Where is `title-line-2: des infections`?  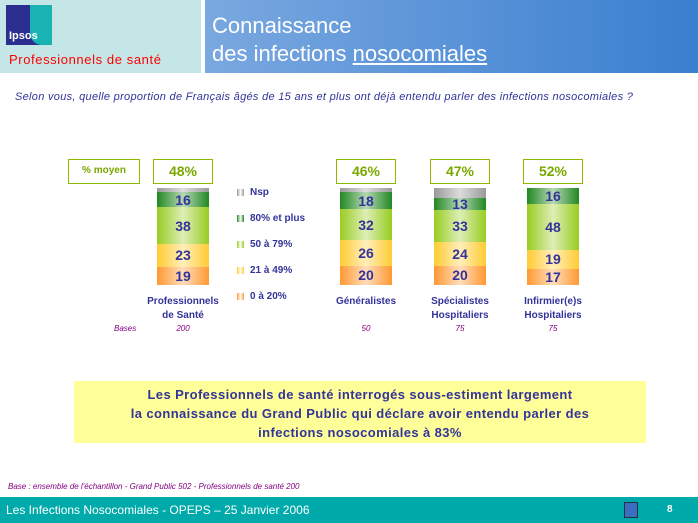 title-line-2: des infections is located at coordinates (282, 53).